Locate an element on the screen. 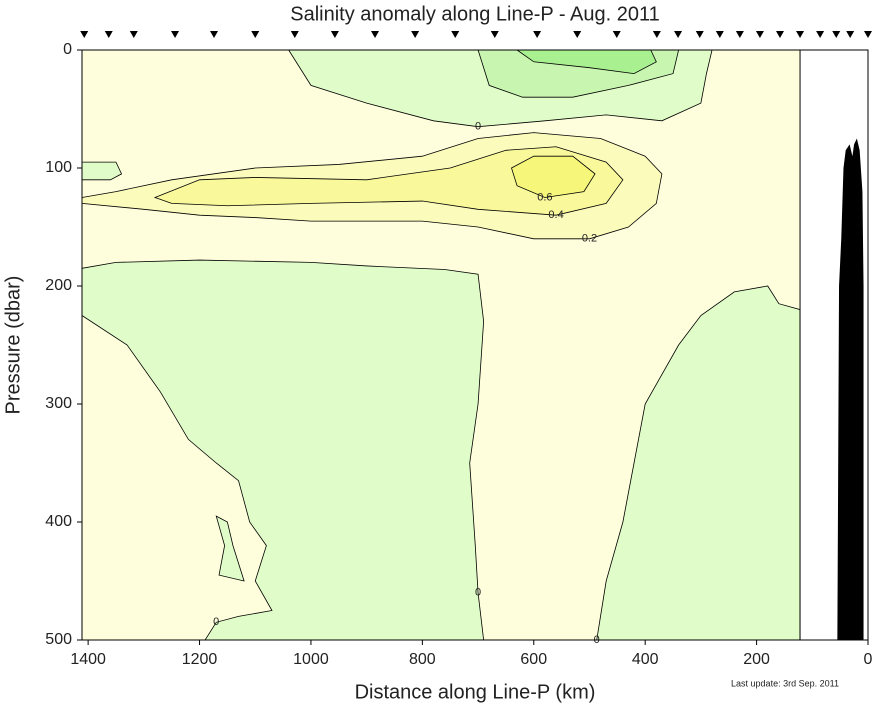  contour-label: 0.2 is located at coordinates (589, 239).